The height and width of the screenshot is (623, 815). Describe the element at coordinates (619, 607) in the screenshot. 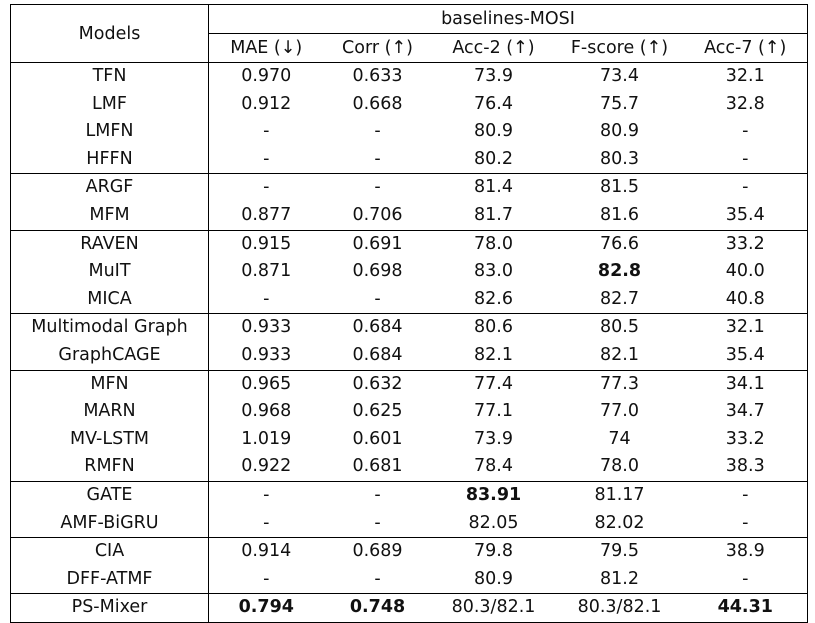

I see `fscore-cell: 80.3/82.1` at that location.